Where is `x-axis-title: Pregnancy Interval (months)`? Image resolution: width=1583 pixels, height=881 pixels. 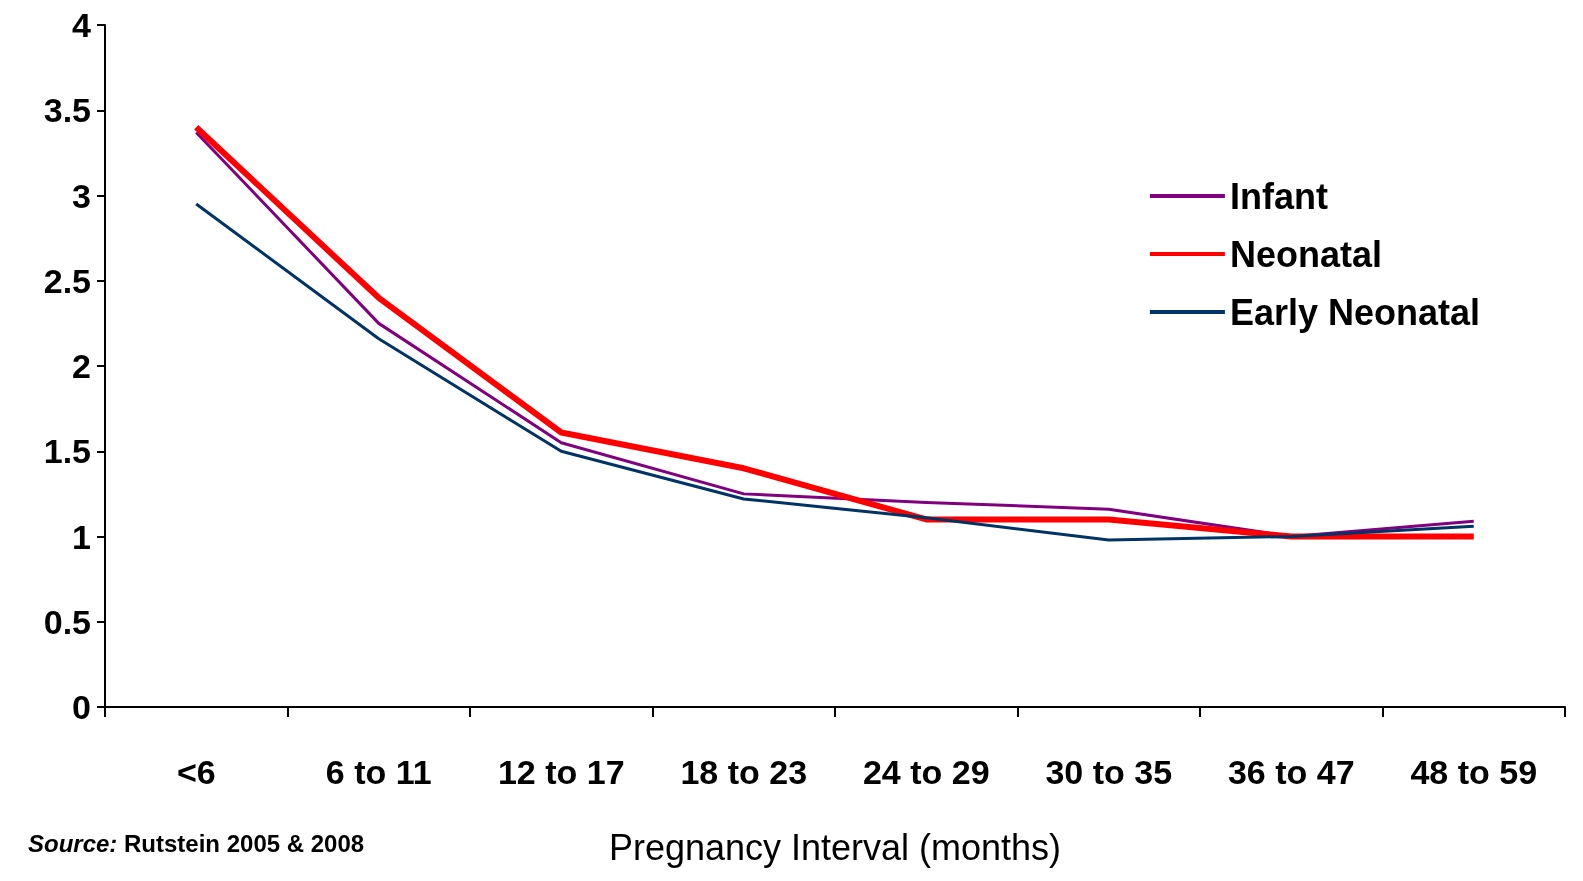
x-axis-title: Pregnancy Interval (months) is located at coordinates (835, 847).